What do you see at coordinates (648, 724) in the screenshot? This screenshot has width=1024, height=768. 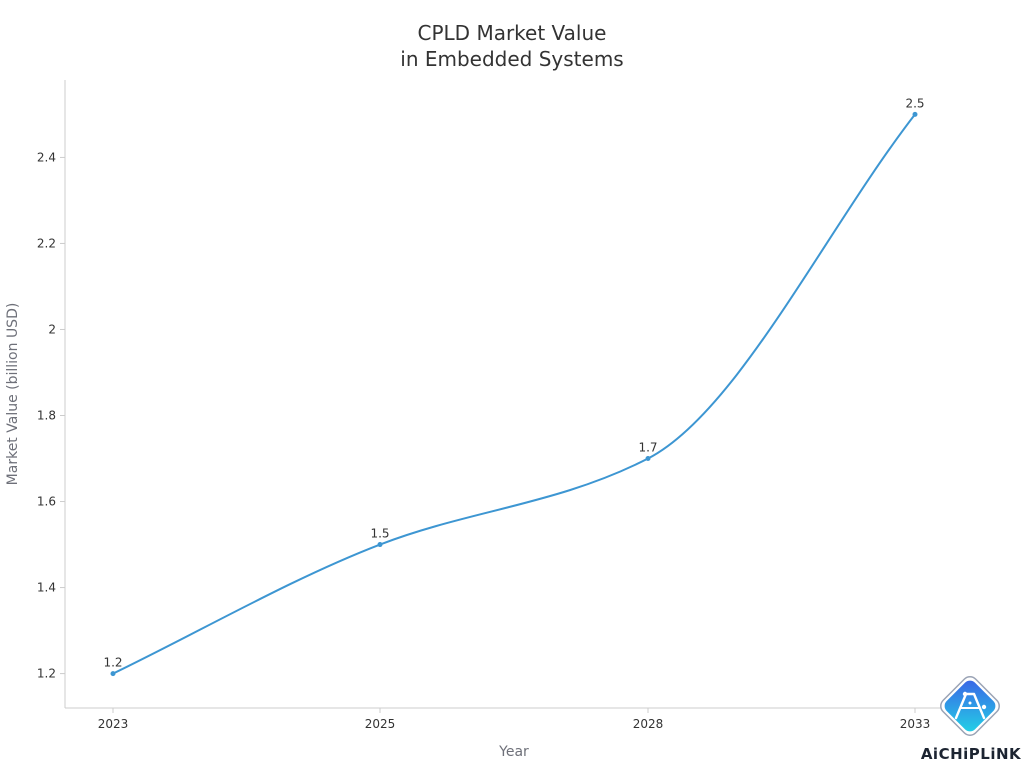 I see `x-tick-label: 2028` at bounding box center [648, 724].